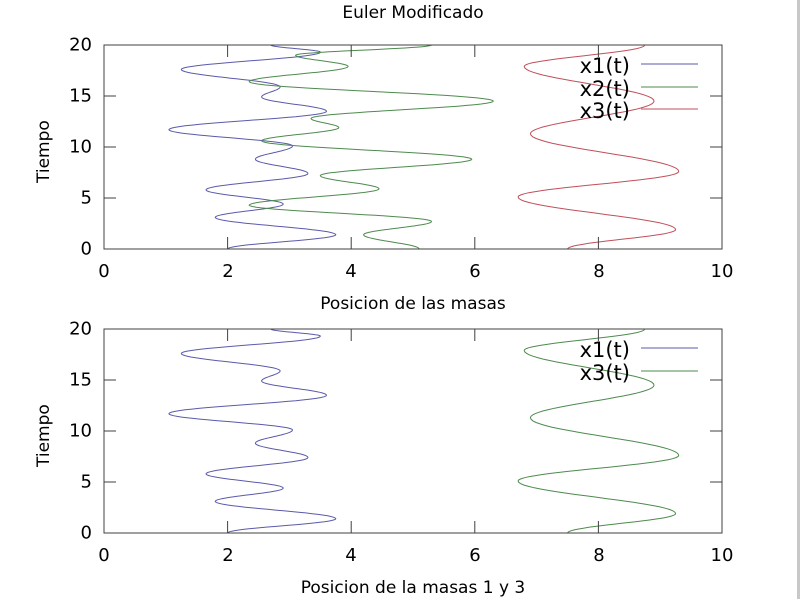  What do you see at coordinates (604, 89) in the screenshot?
I see `top-legend-x2: x2(t)` at bounding box center [604, 89].